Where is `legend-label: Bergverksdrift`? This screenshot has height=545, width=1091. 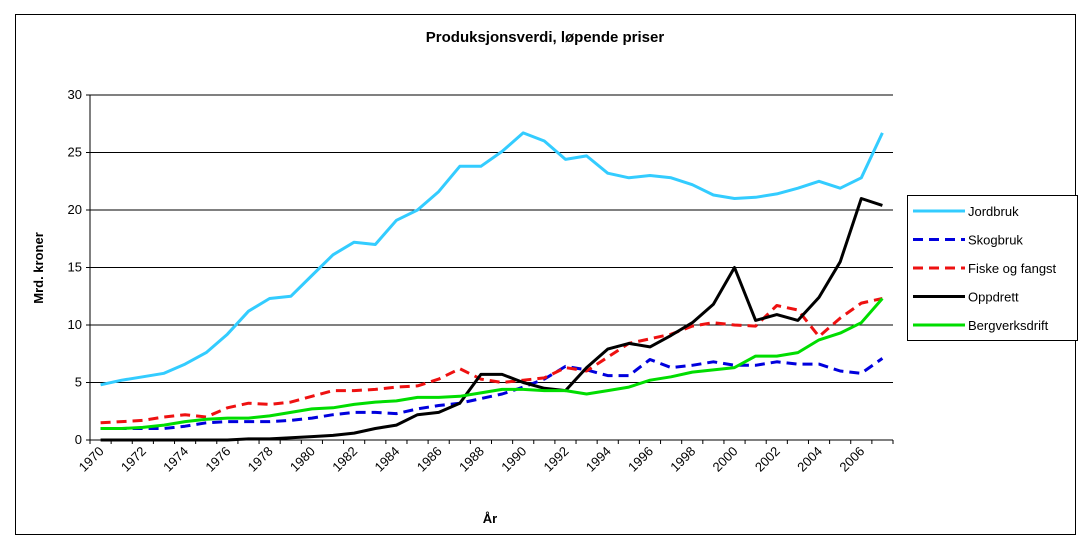 legend-label: Bergverksdrift is located at coordinates (1008, 325).